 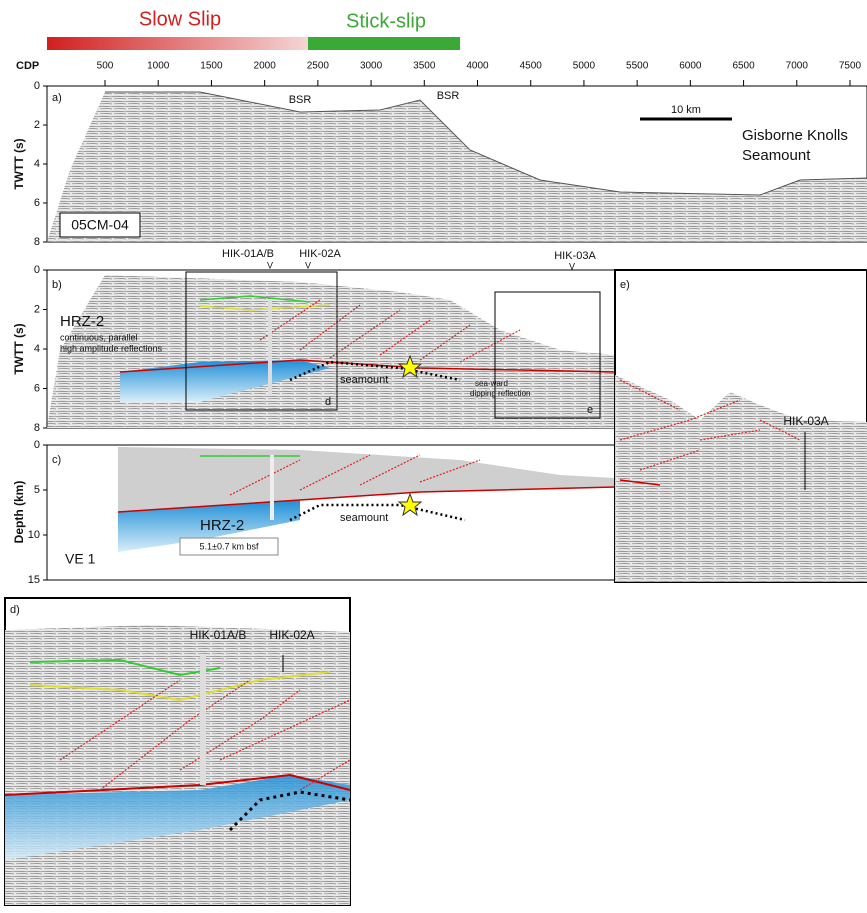 What do you see at coordinates (105, 66) in the screenshot?
I see `cdp-tick-label: 500` at bounding box center [105, 66].